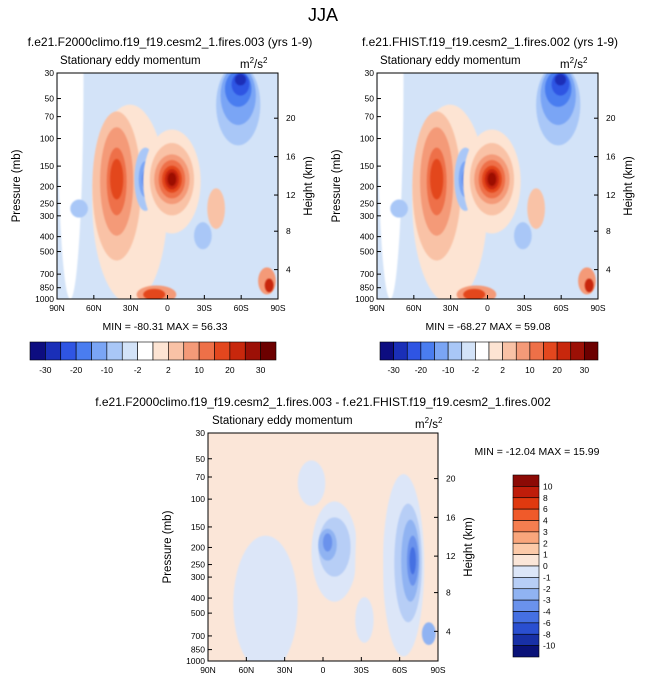 This screenshot has height=688, width=647. What do you see at coordinates (50, 117) in the screenshot?
I see `y-tick-label: 70` at bounding box center [50, 117].